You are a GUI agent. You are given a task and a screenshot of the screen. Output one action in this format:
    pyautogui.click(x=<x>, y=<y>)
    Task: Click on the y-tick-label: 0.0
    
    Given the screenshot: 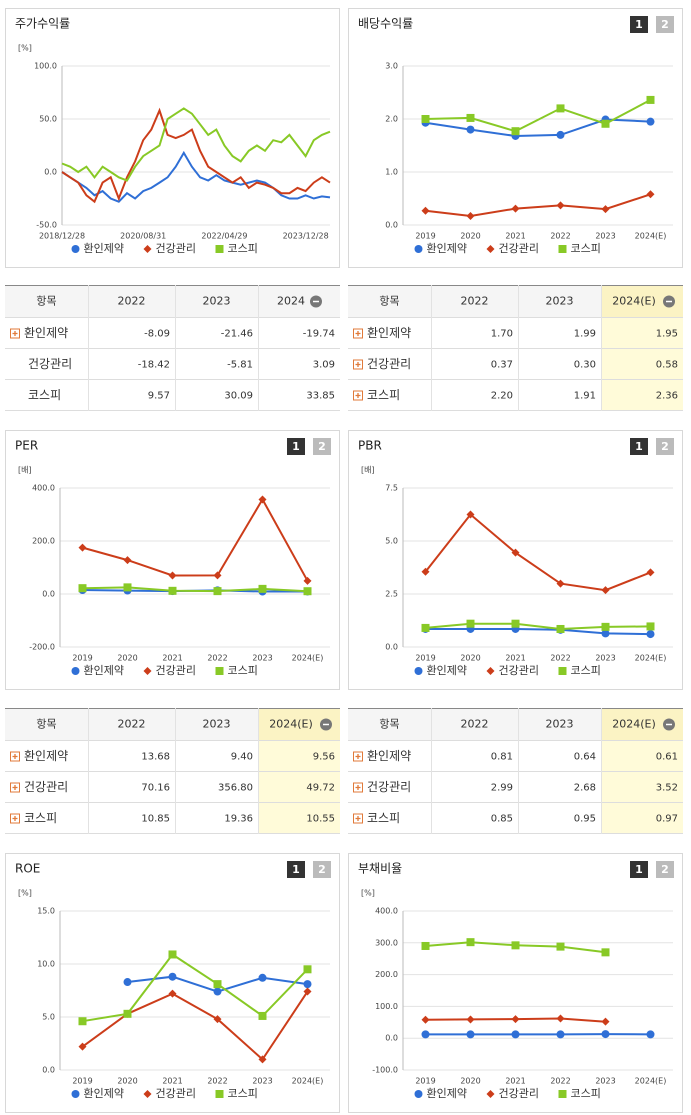 What is the action you would take?
    pyautogui.click(x=391, y=1038)
    